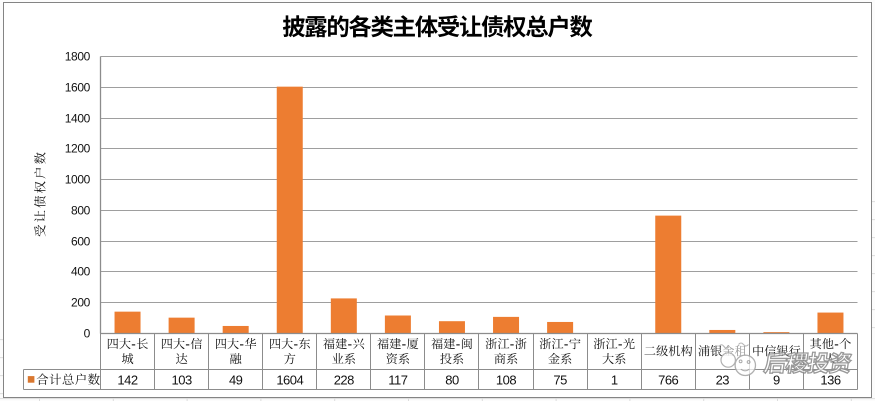 The image size is (875, 406). I want to click on svg-text: 800, so click(81, 210).